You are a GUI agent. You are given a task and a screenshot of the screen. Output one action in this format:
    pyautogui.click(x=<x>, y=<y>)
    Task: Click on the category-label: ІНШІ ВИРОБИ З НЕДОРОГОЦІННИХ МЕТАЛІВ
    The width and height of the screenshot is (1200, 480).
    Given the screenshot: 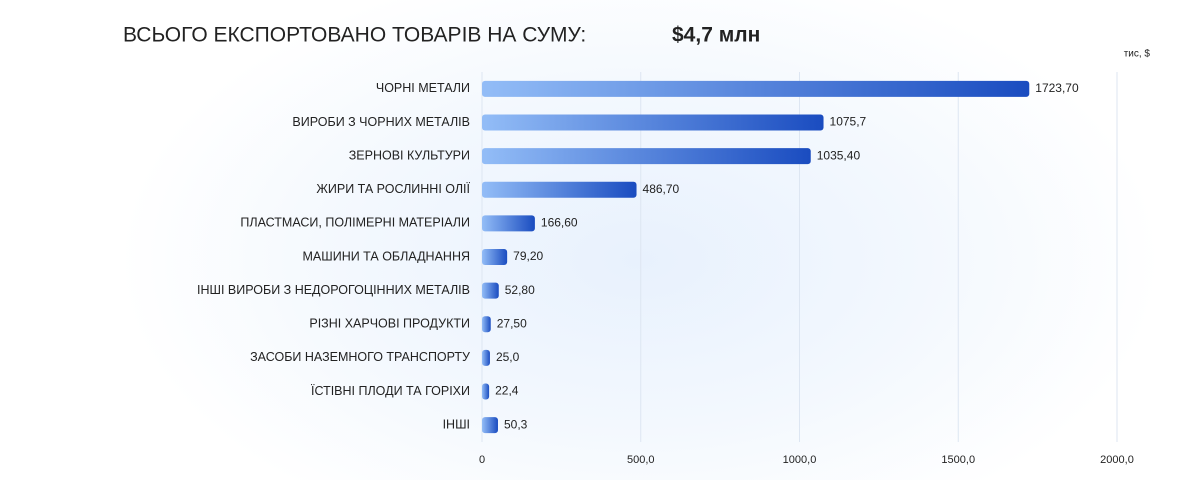 What is the action you would take?
    pyautogui.click(x=333, y=290)
    